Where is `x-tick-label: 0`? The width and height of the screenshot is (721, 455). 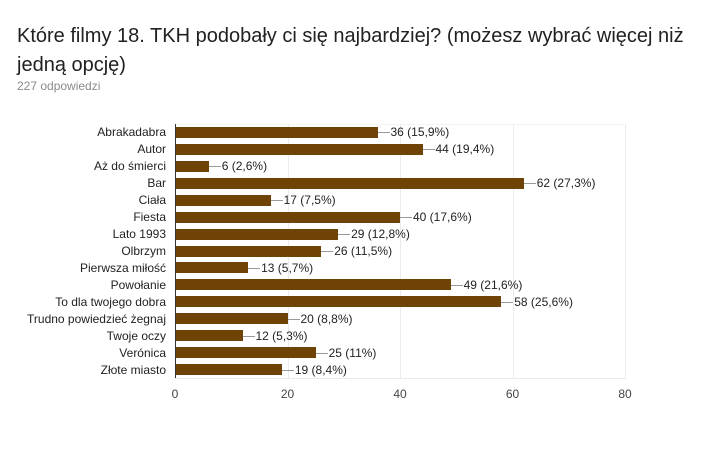
x-tick-label: 0 is located at coordinates (175, 394).